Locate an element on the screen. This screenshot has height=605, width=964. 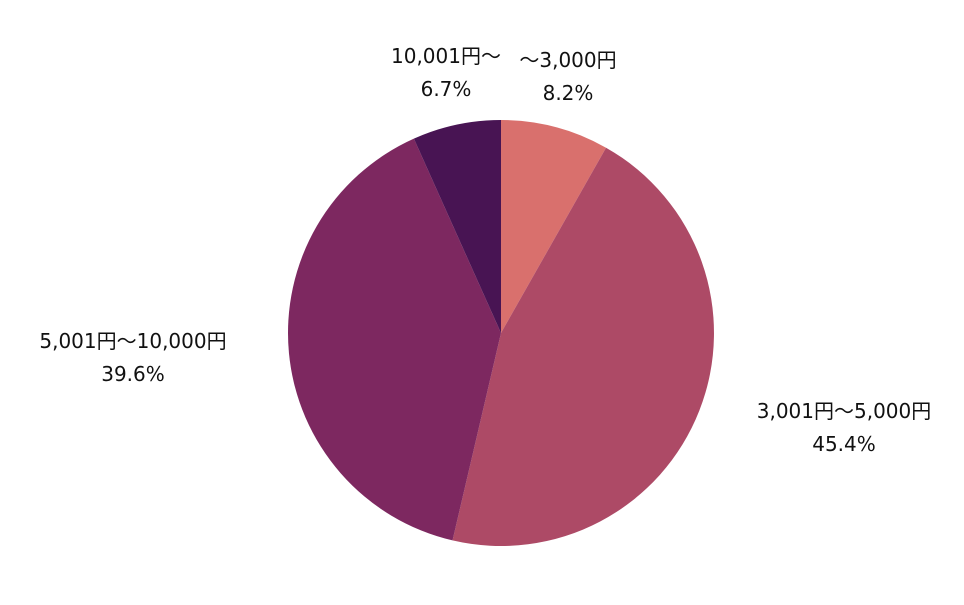
slice-percent-label-0: 8.2% is located at coordinates (568, 93).